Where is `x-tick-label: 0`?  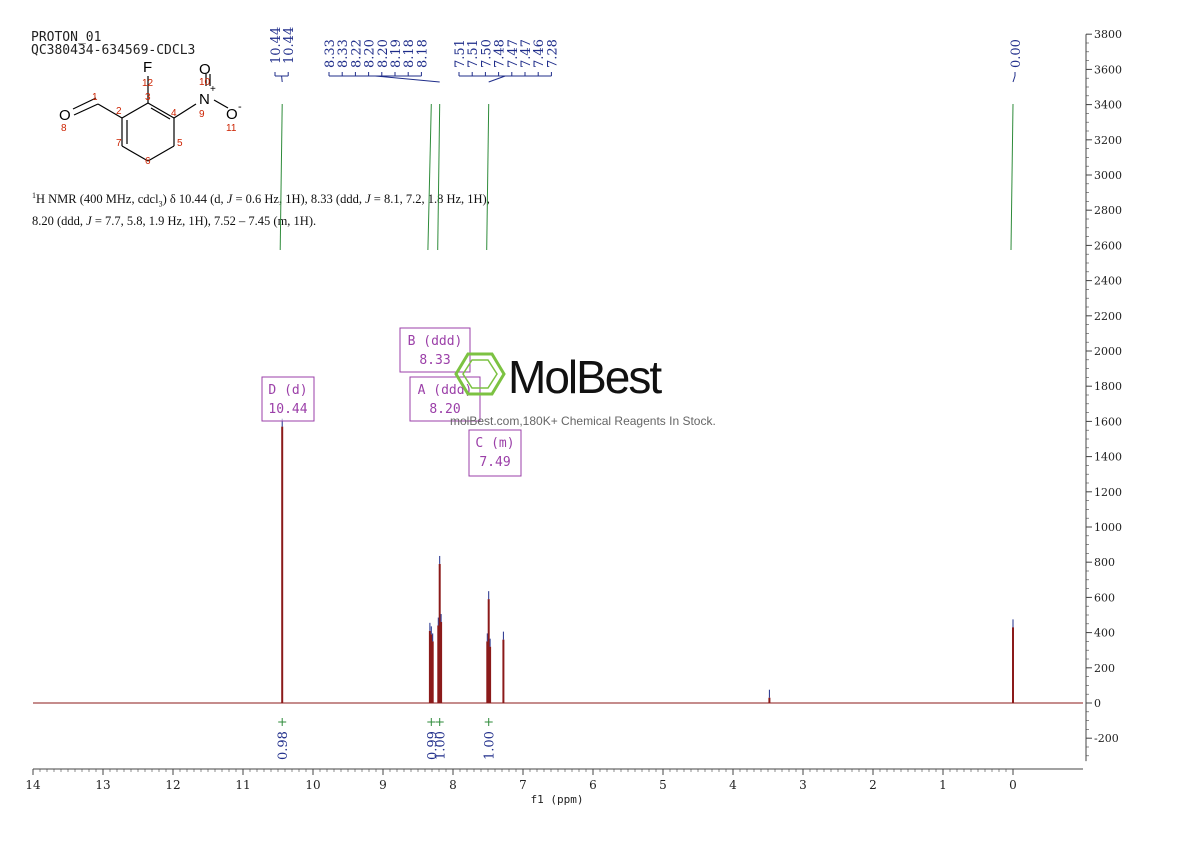 x-tick-label: 0 is located at coordinates (1013, 785).